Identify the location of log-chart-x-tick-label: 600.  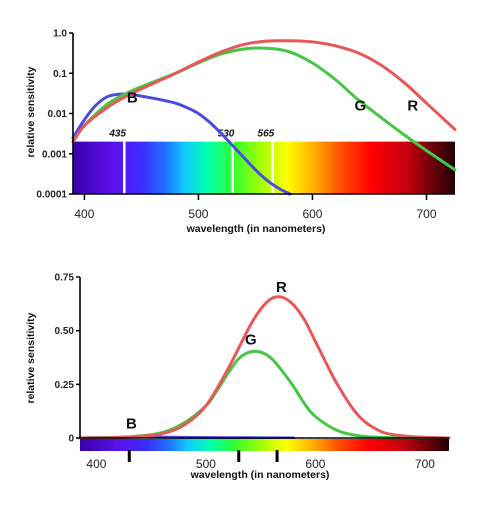
(312, 214).